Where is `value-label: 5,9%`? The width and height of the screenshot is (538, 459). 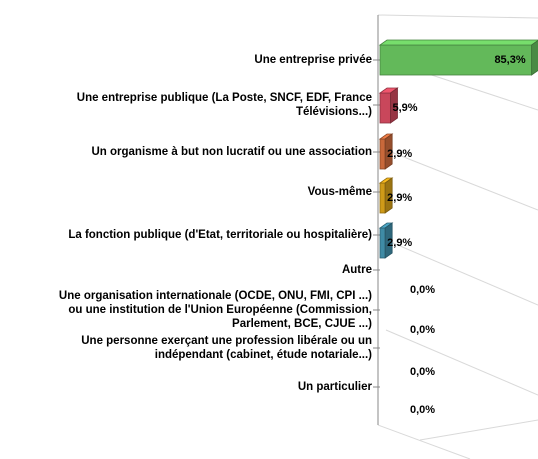 value-label: 5,9% is located at coordinates (404, 108).